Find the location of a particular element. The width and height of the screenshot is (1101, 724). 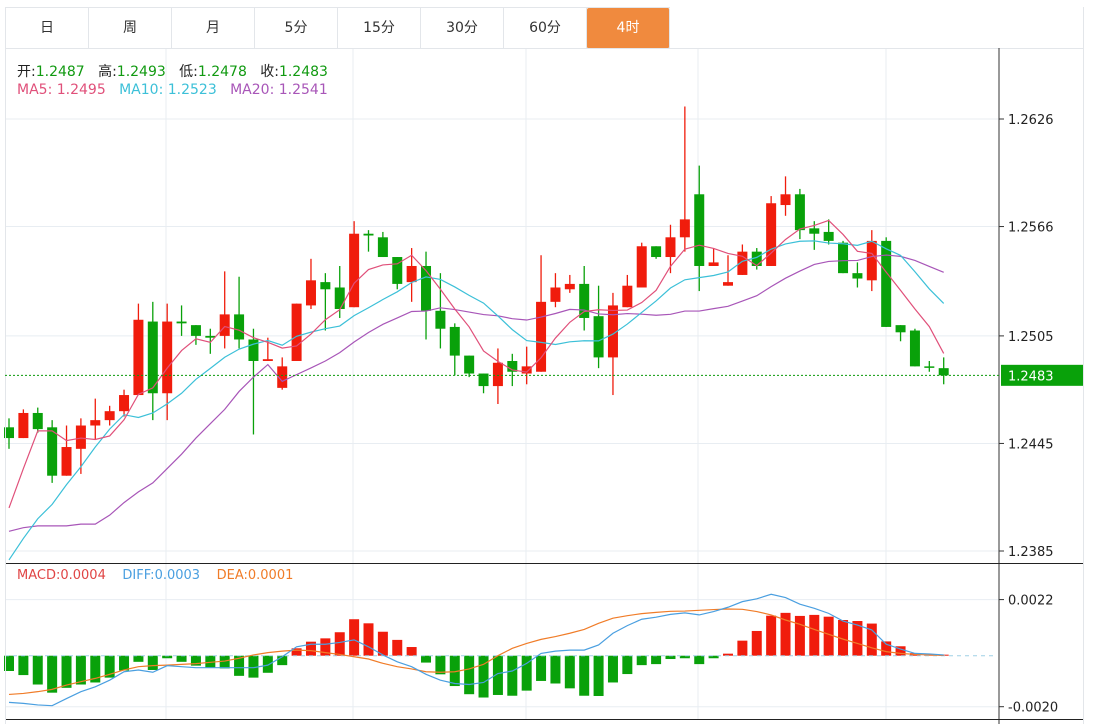

close-value: 1.2483 is located at coordinates (303, 72).